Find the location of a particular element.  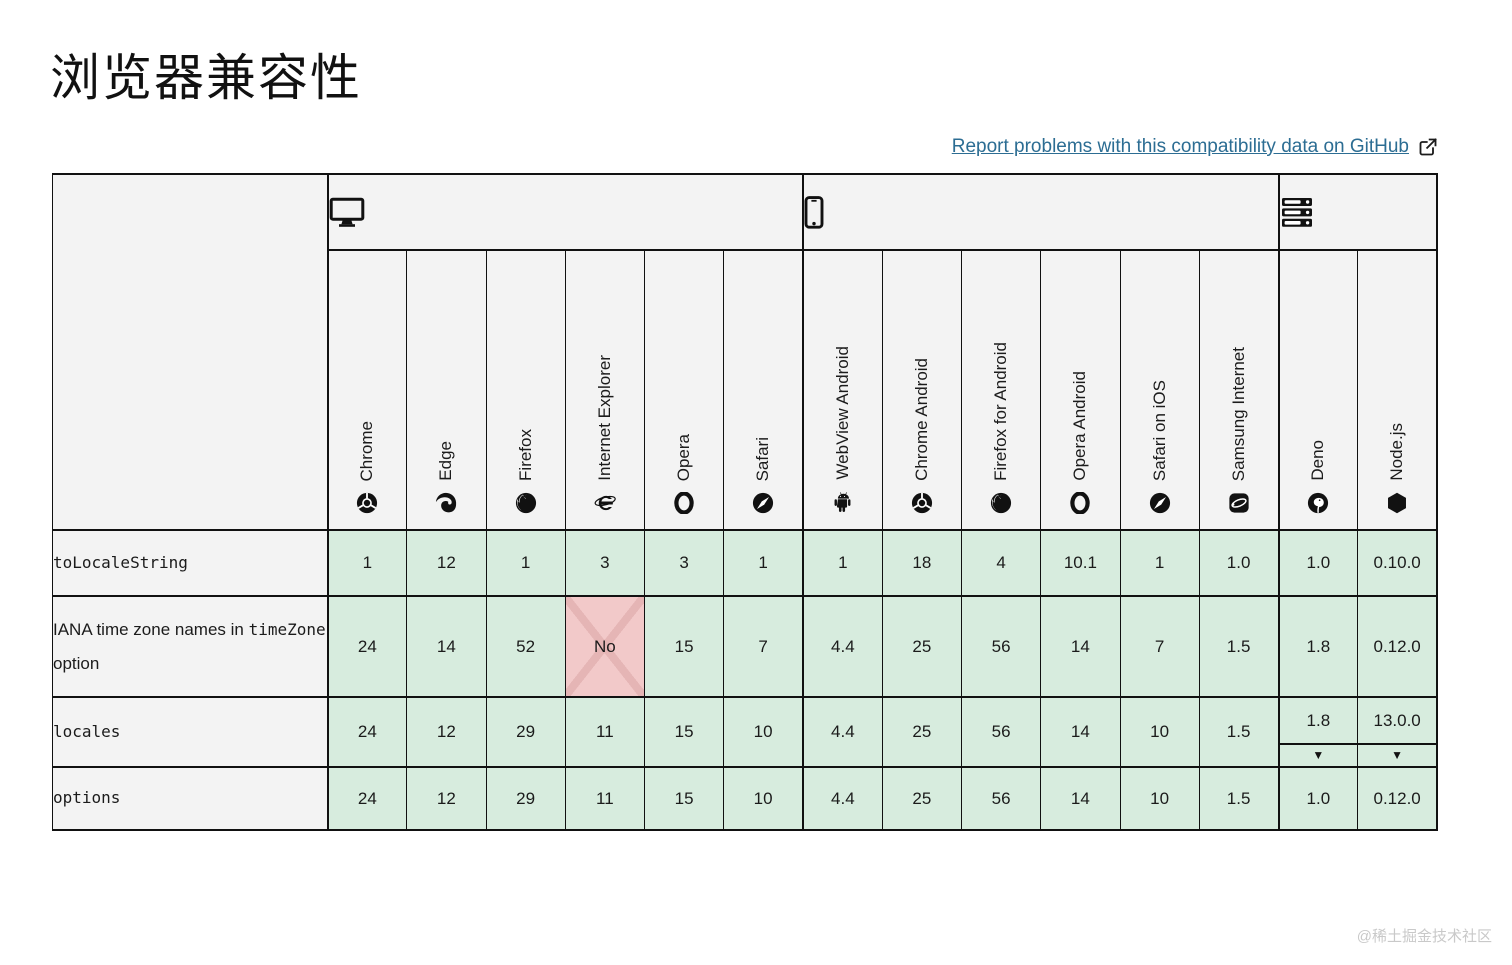

version-value: 1.5 is located at coordinates (1238, 798).